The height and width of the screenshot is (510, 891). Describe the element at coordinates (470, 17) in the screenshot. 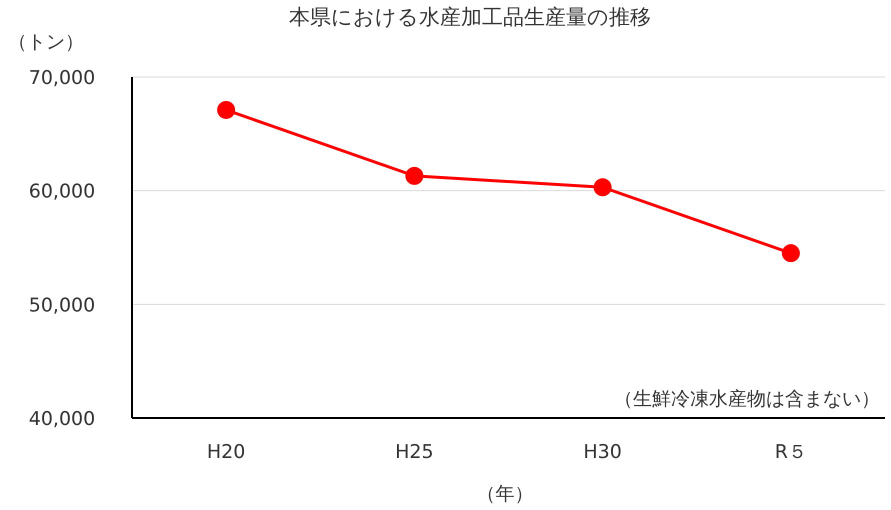

I see `chart-title: 本県における水産加工品生産量の推移` at that location.